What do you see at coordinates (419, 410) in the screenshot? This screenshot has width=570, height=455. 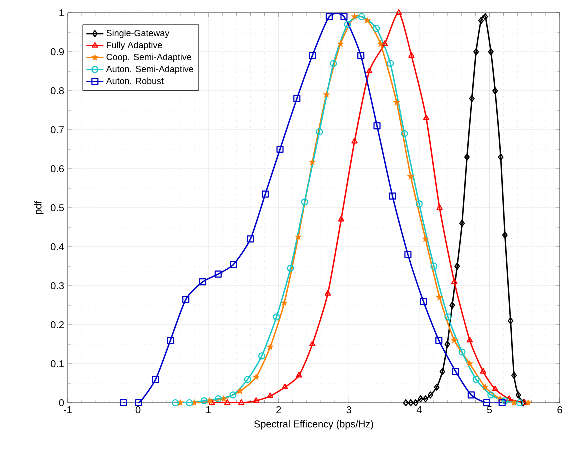 I see `x-tick-label: 4` at bounding box center [419, 410].